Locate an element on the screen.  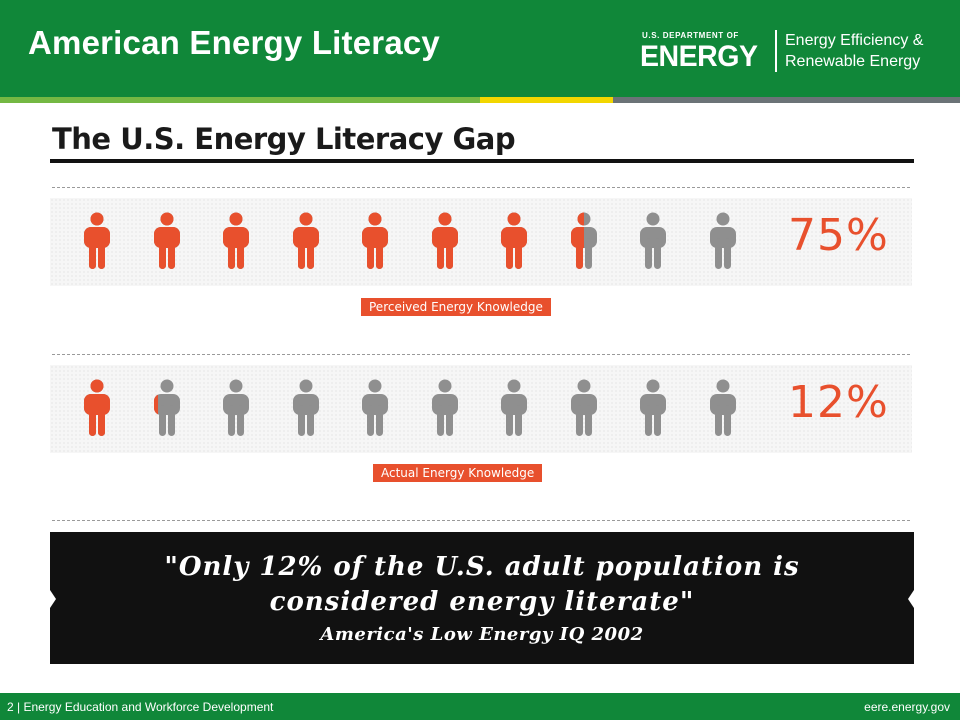
quote-source: America's Low Energy IQ 2002 is located at coordinates (482, 634).